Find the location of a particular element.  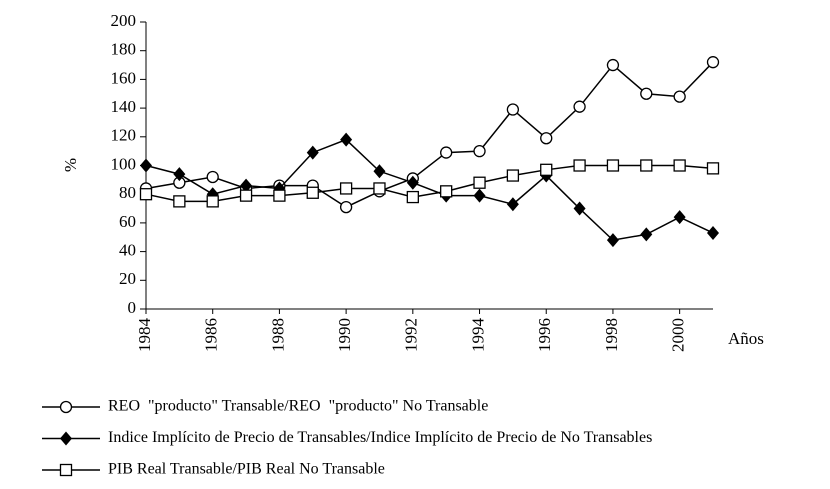

y-tick-label: 100 is located at coordinates (124, 163).